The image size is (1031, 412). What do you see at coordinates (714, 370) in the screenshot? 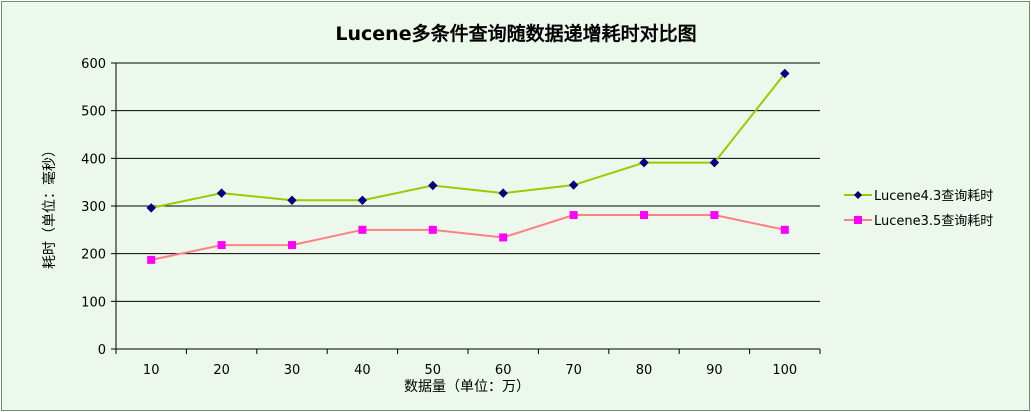
I see `x-tick-label: 90` at bounding box center [714, 370].